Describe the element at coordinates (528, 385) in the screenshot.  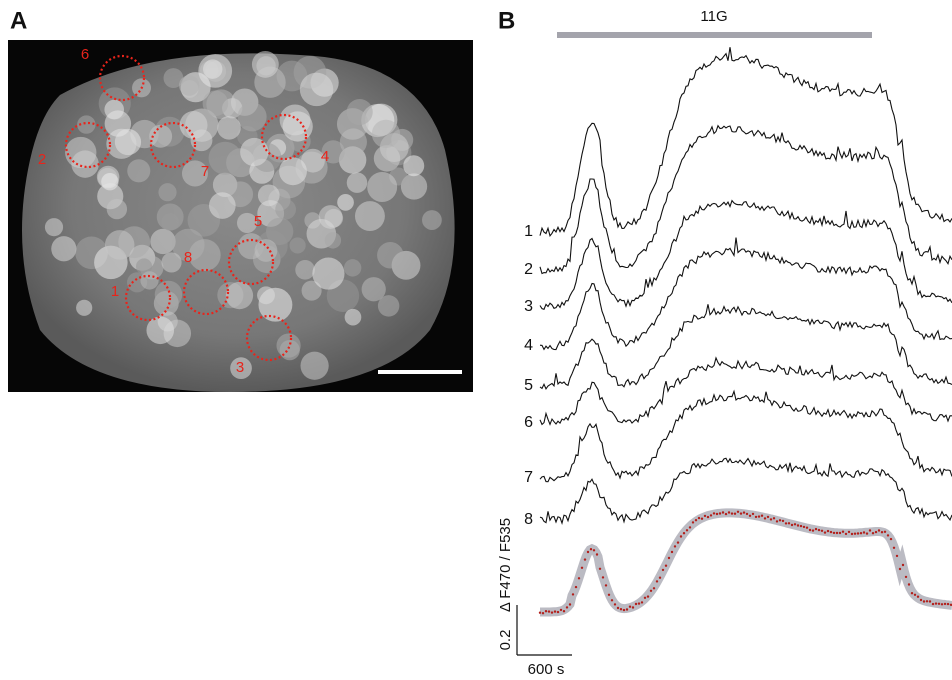
I see `trace-label: 5` at that location.